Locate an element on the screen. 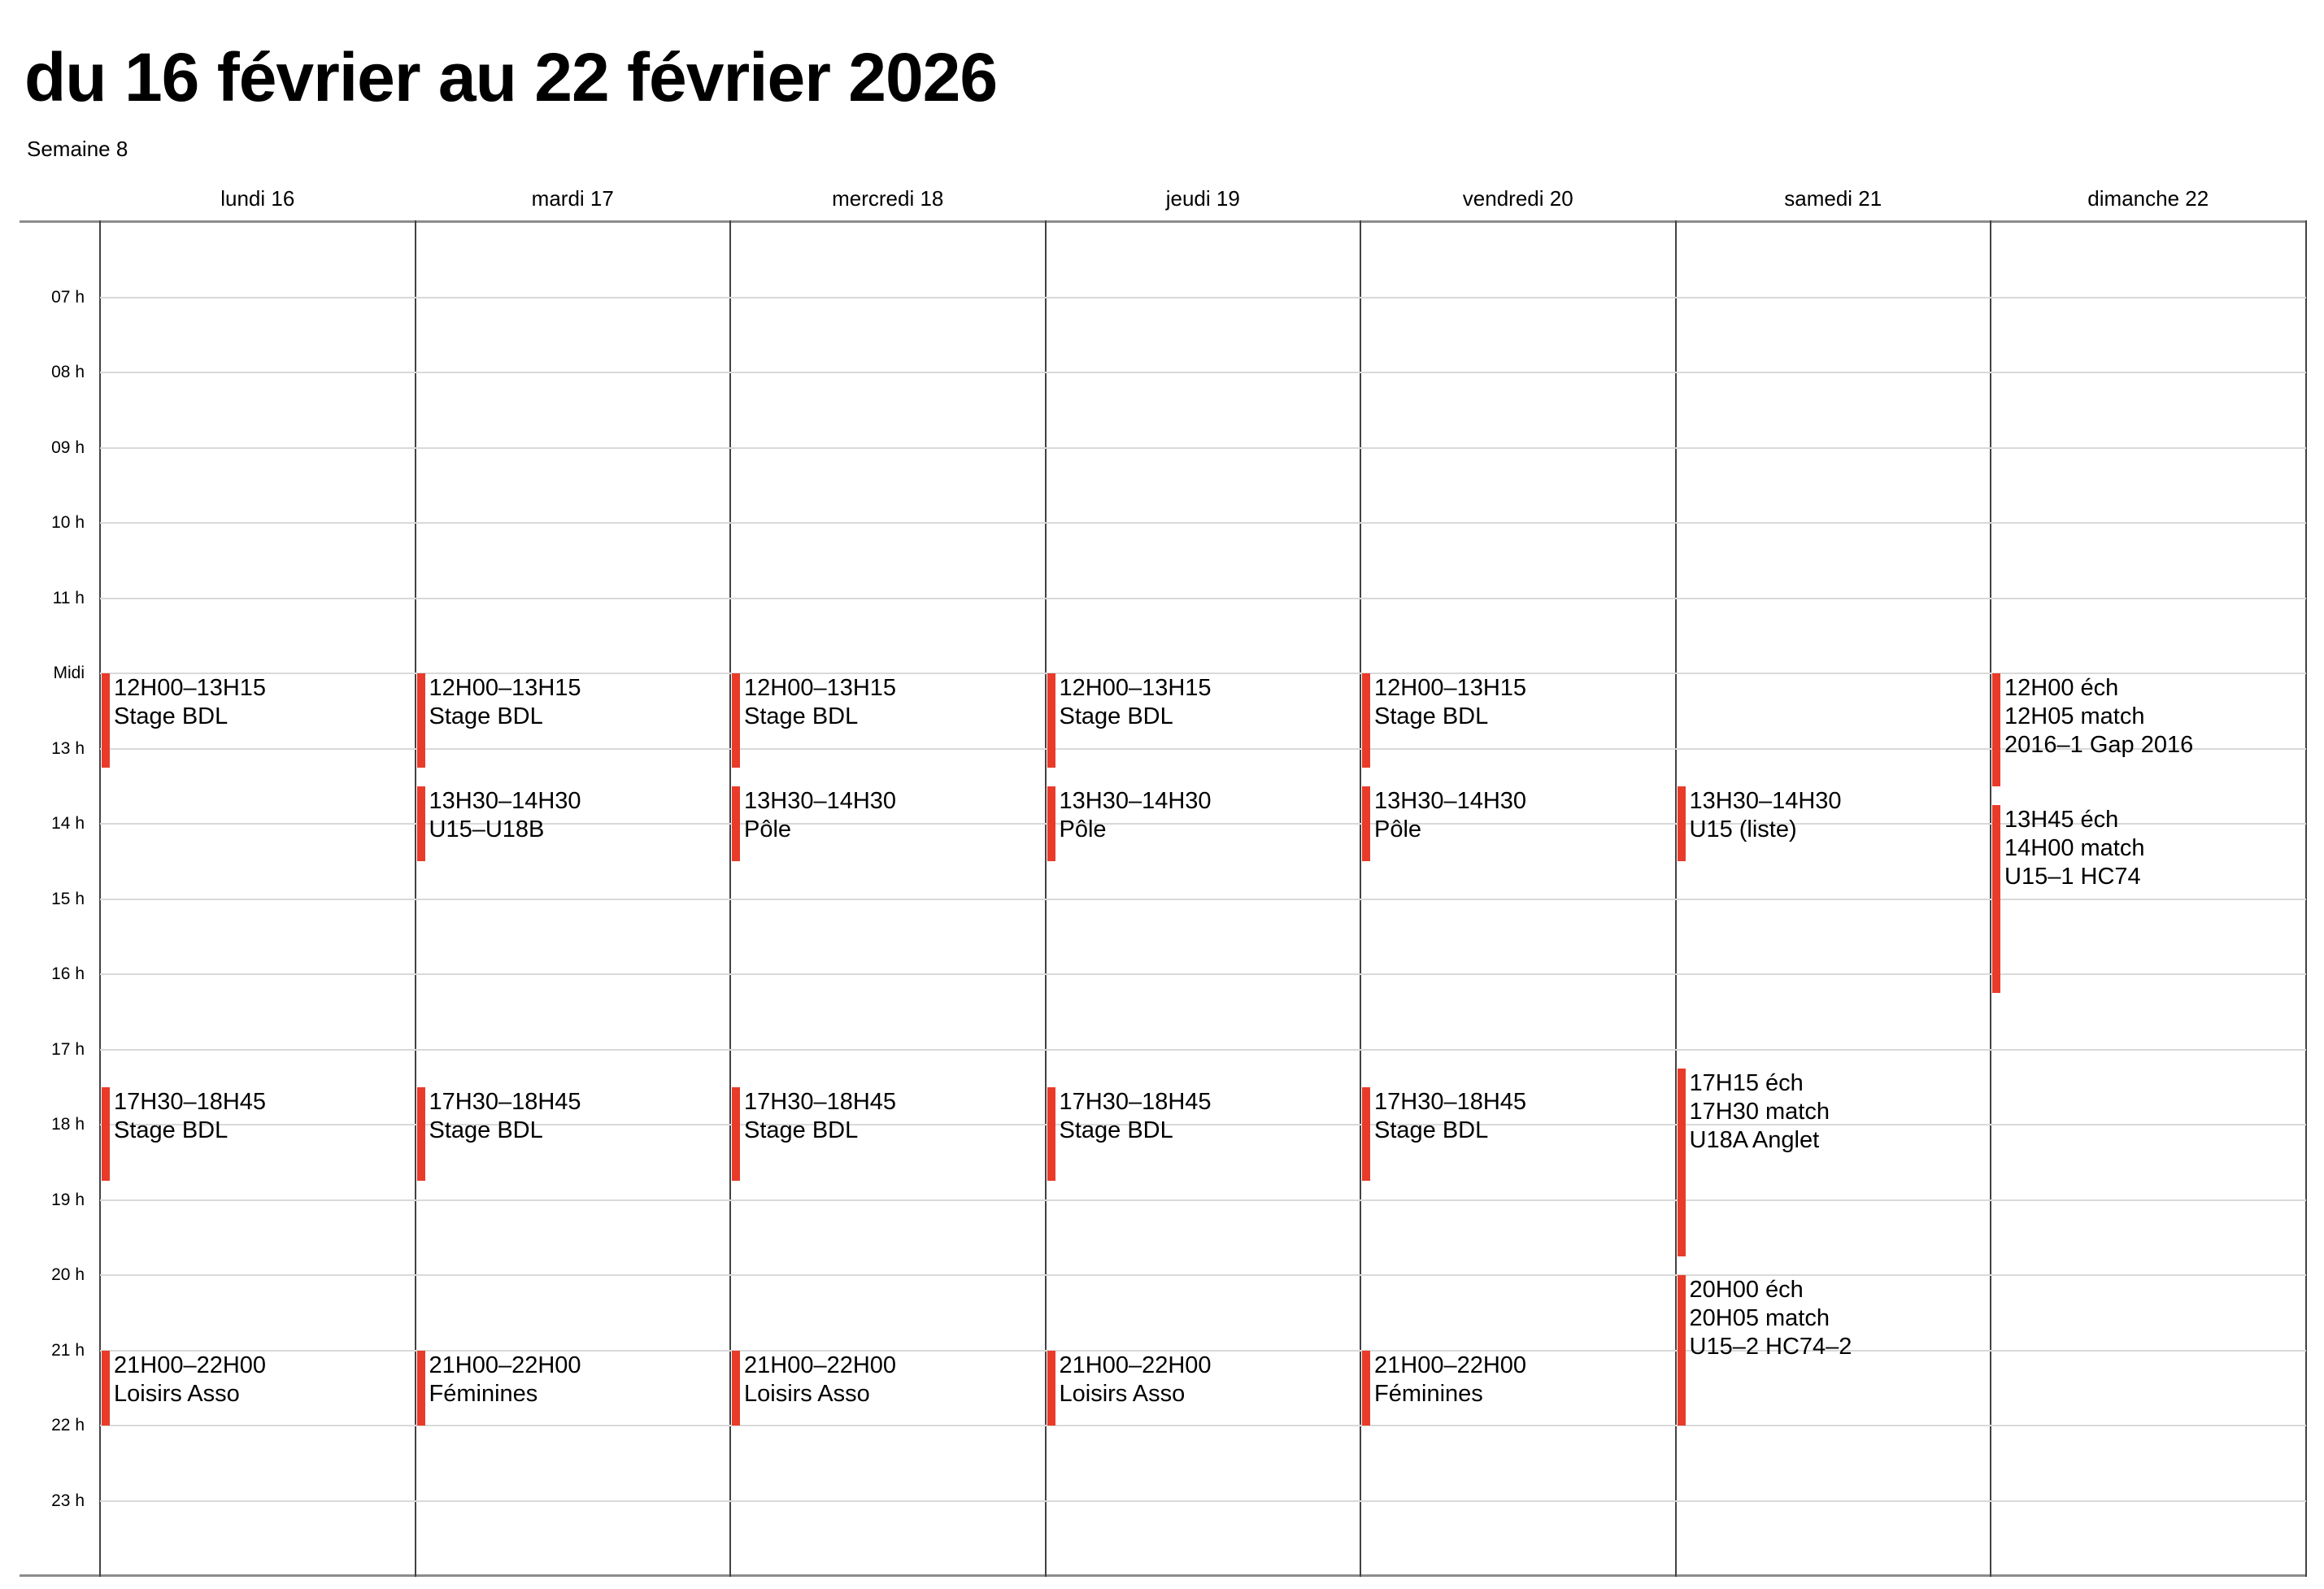  event-title-line: U15–U18B is located at coordinates (487, 829).